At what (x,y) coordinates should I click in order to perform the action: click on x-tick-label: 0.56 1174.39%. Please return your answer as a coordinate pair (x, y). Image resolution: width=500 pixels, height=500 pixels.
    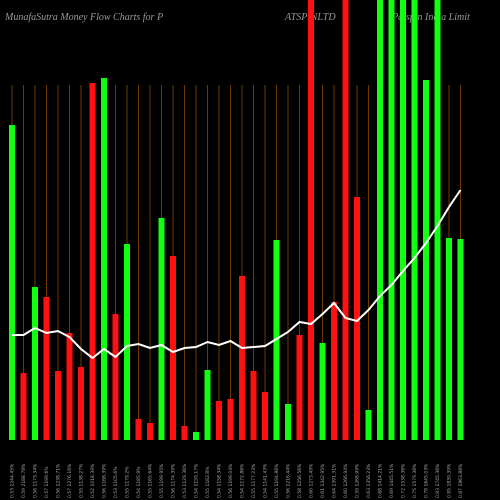
    Looking at the image, I should click on (174, 480).